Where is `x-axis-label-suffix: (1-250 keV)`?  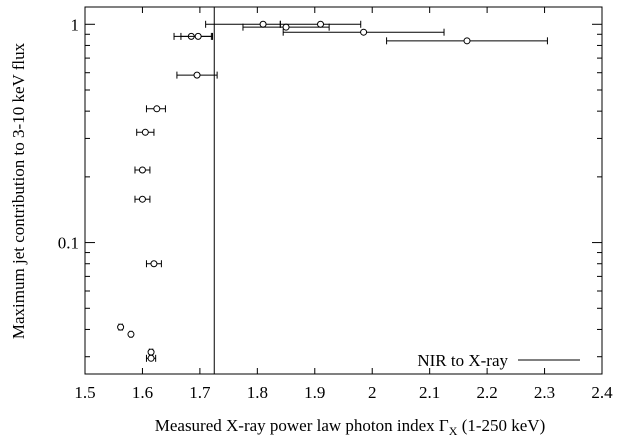
x-axis-label-suffix: (1-250 keV) is located at coordinates (501, 425).